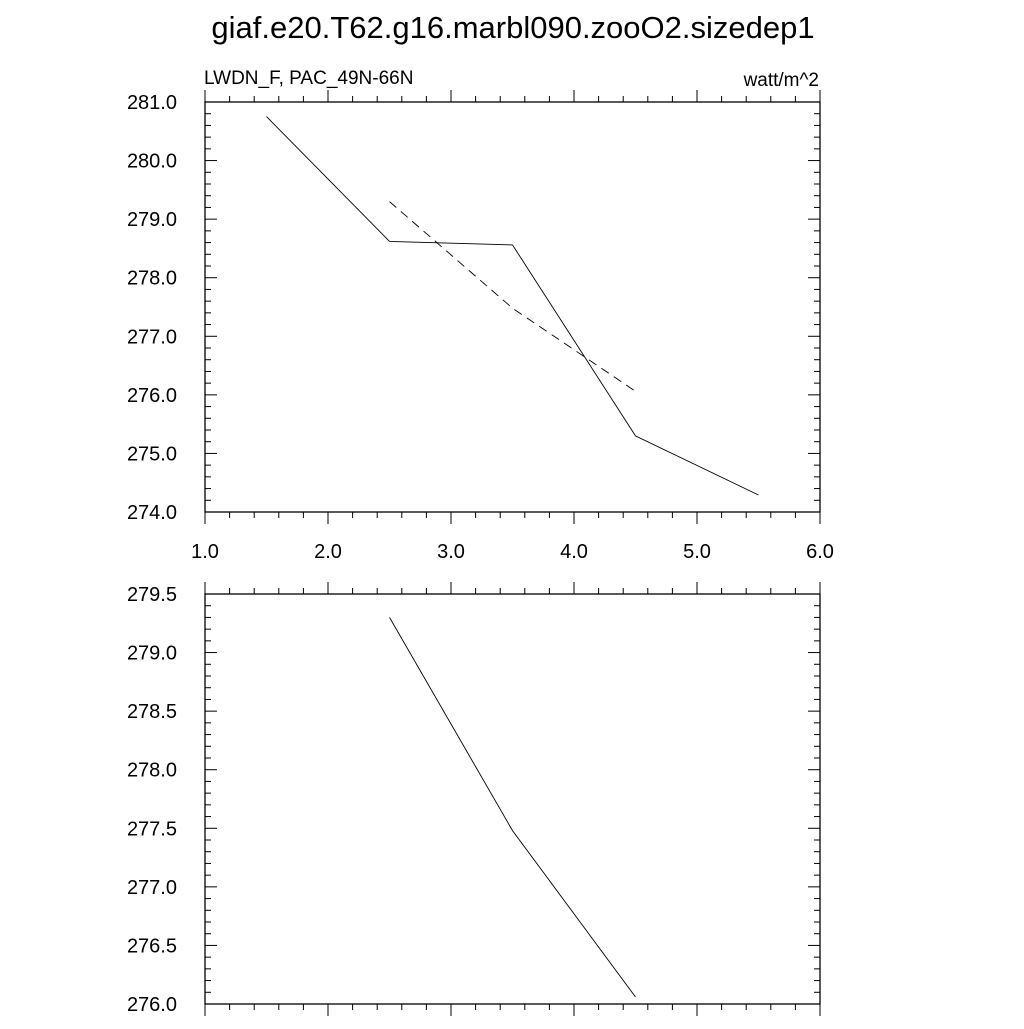 The width and height of the screenshot is (1024, 1029). What do you see at coordinates (152, 337) in the screenshot?
I see `top-y-tick-label: 277.0` at bounding box center [152, 337].